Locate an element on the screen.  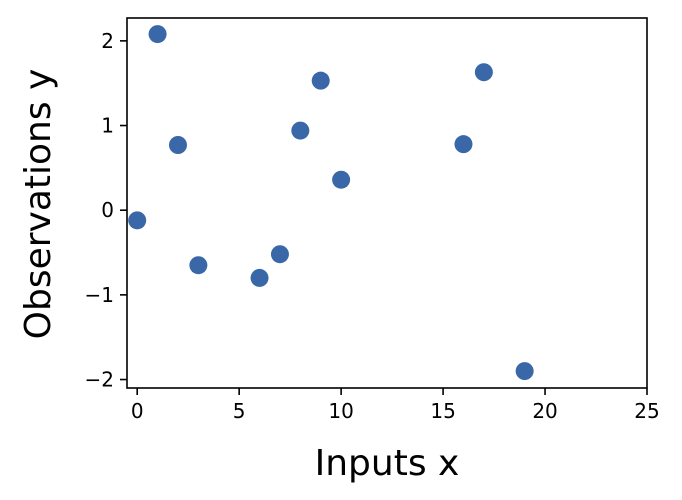
x-tick-label: 15 is located at coordinates (442, 411).